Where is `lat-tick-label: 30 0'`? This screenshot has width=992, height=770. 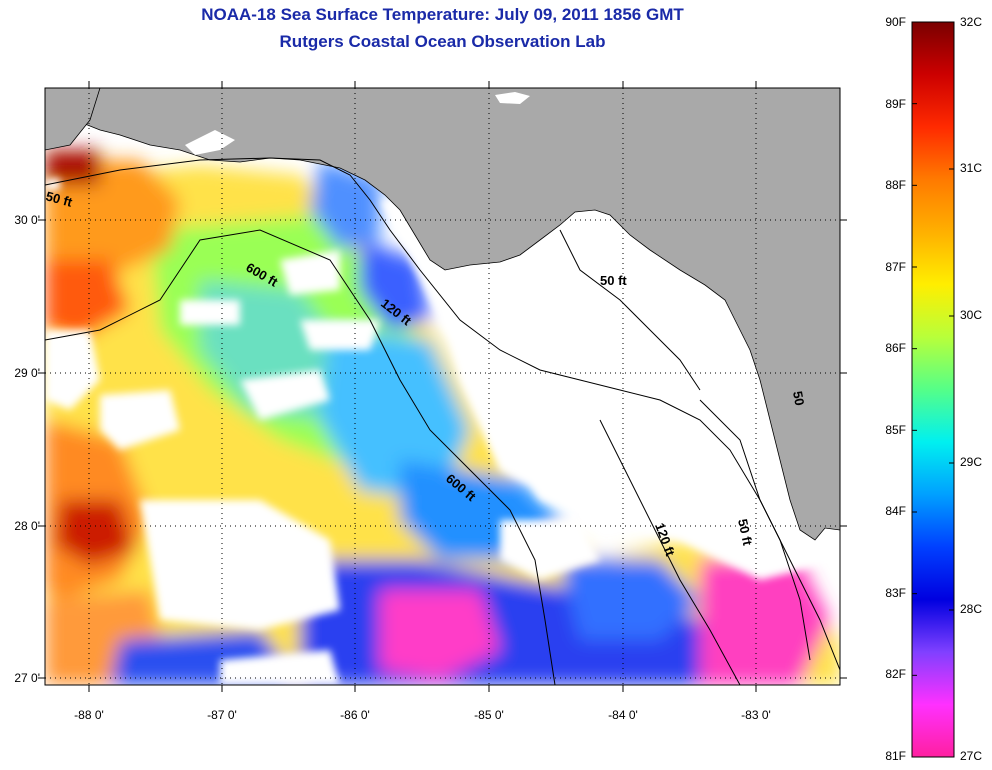 lat-tick-label: 30 0' is located at coordinates (27, 220).